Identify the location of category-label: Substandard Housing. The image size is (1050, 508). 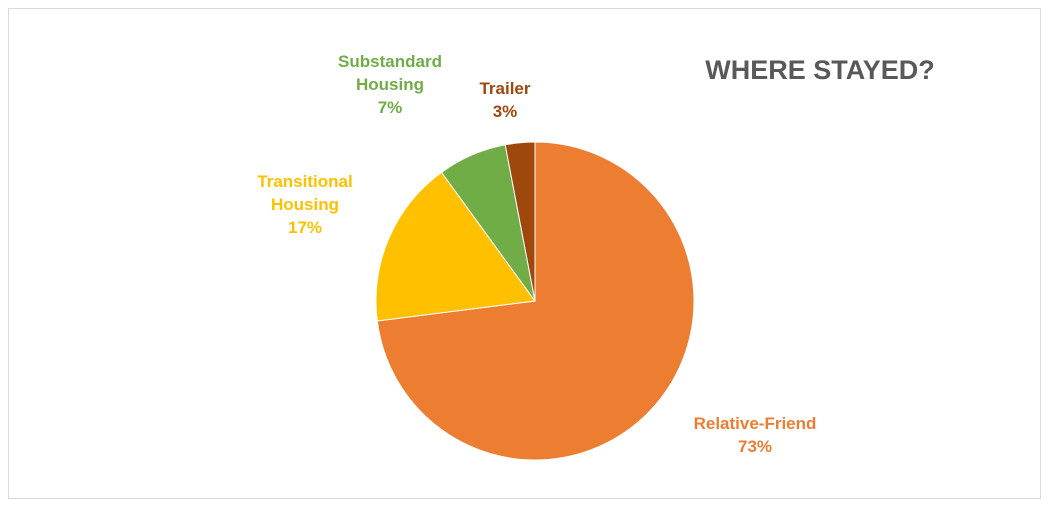
(390, 73).